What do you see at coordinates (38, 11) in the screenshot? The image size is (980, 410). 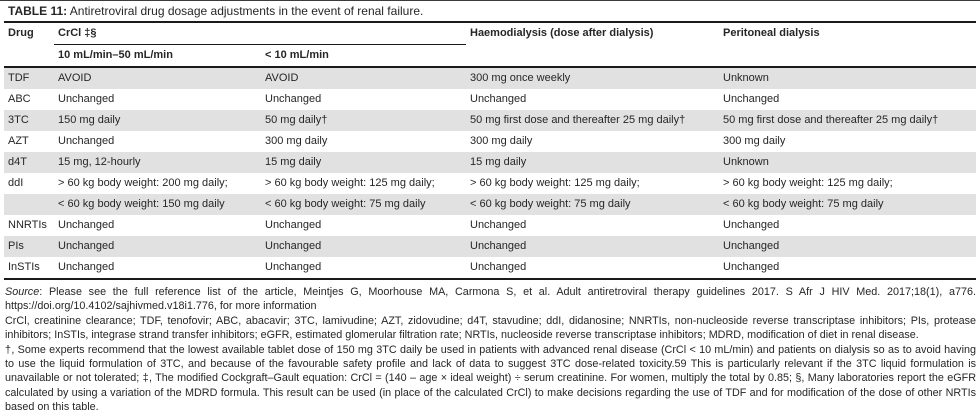 I see `table-number-label: TABLE 11:` at bounding box center [38, 11].